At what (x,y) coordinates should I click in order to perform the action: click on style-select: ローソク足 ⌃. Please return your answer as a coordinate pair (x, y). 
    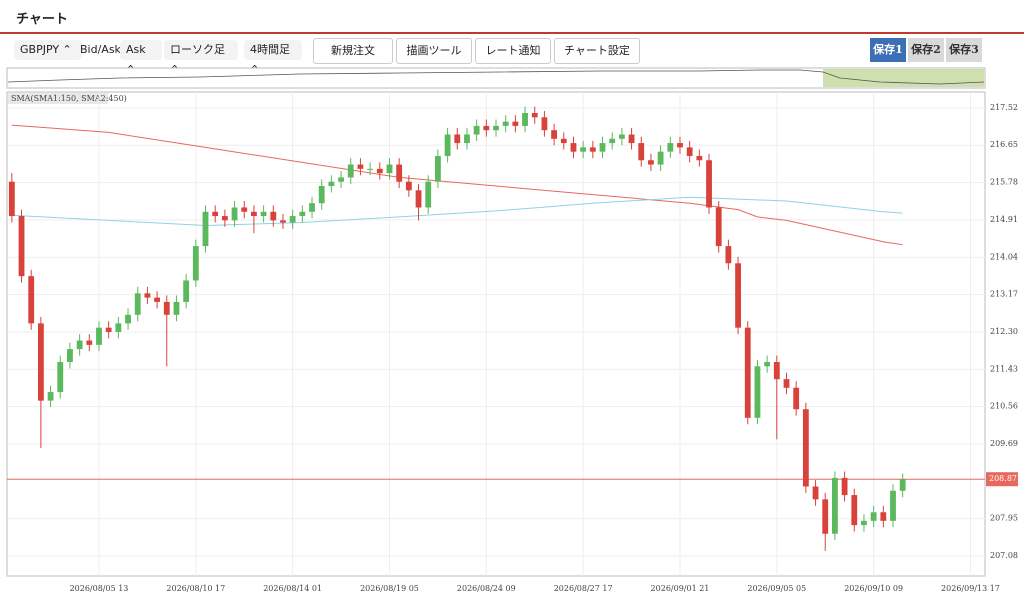
    Looking at the image, I should click on (201, 58).